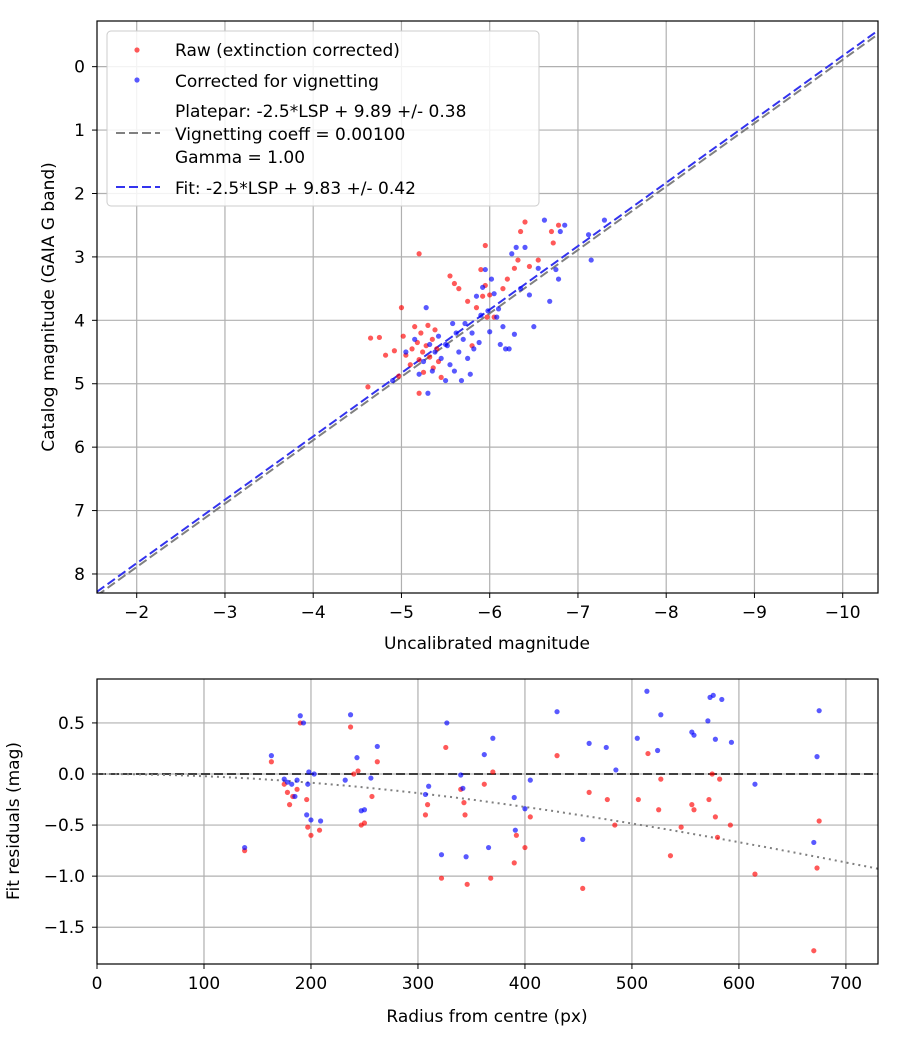 The image size is (900, 1050). Describe the element at coordinates (137, 50) in the screenshot. I see `legend-marker-raw` at that location.